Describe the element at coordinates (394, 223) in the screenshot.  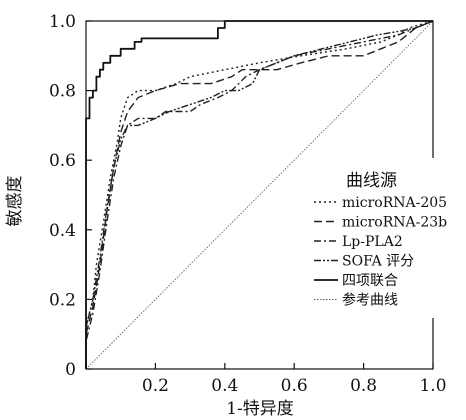
I see `legend-label: microRNA-23b` at that location.